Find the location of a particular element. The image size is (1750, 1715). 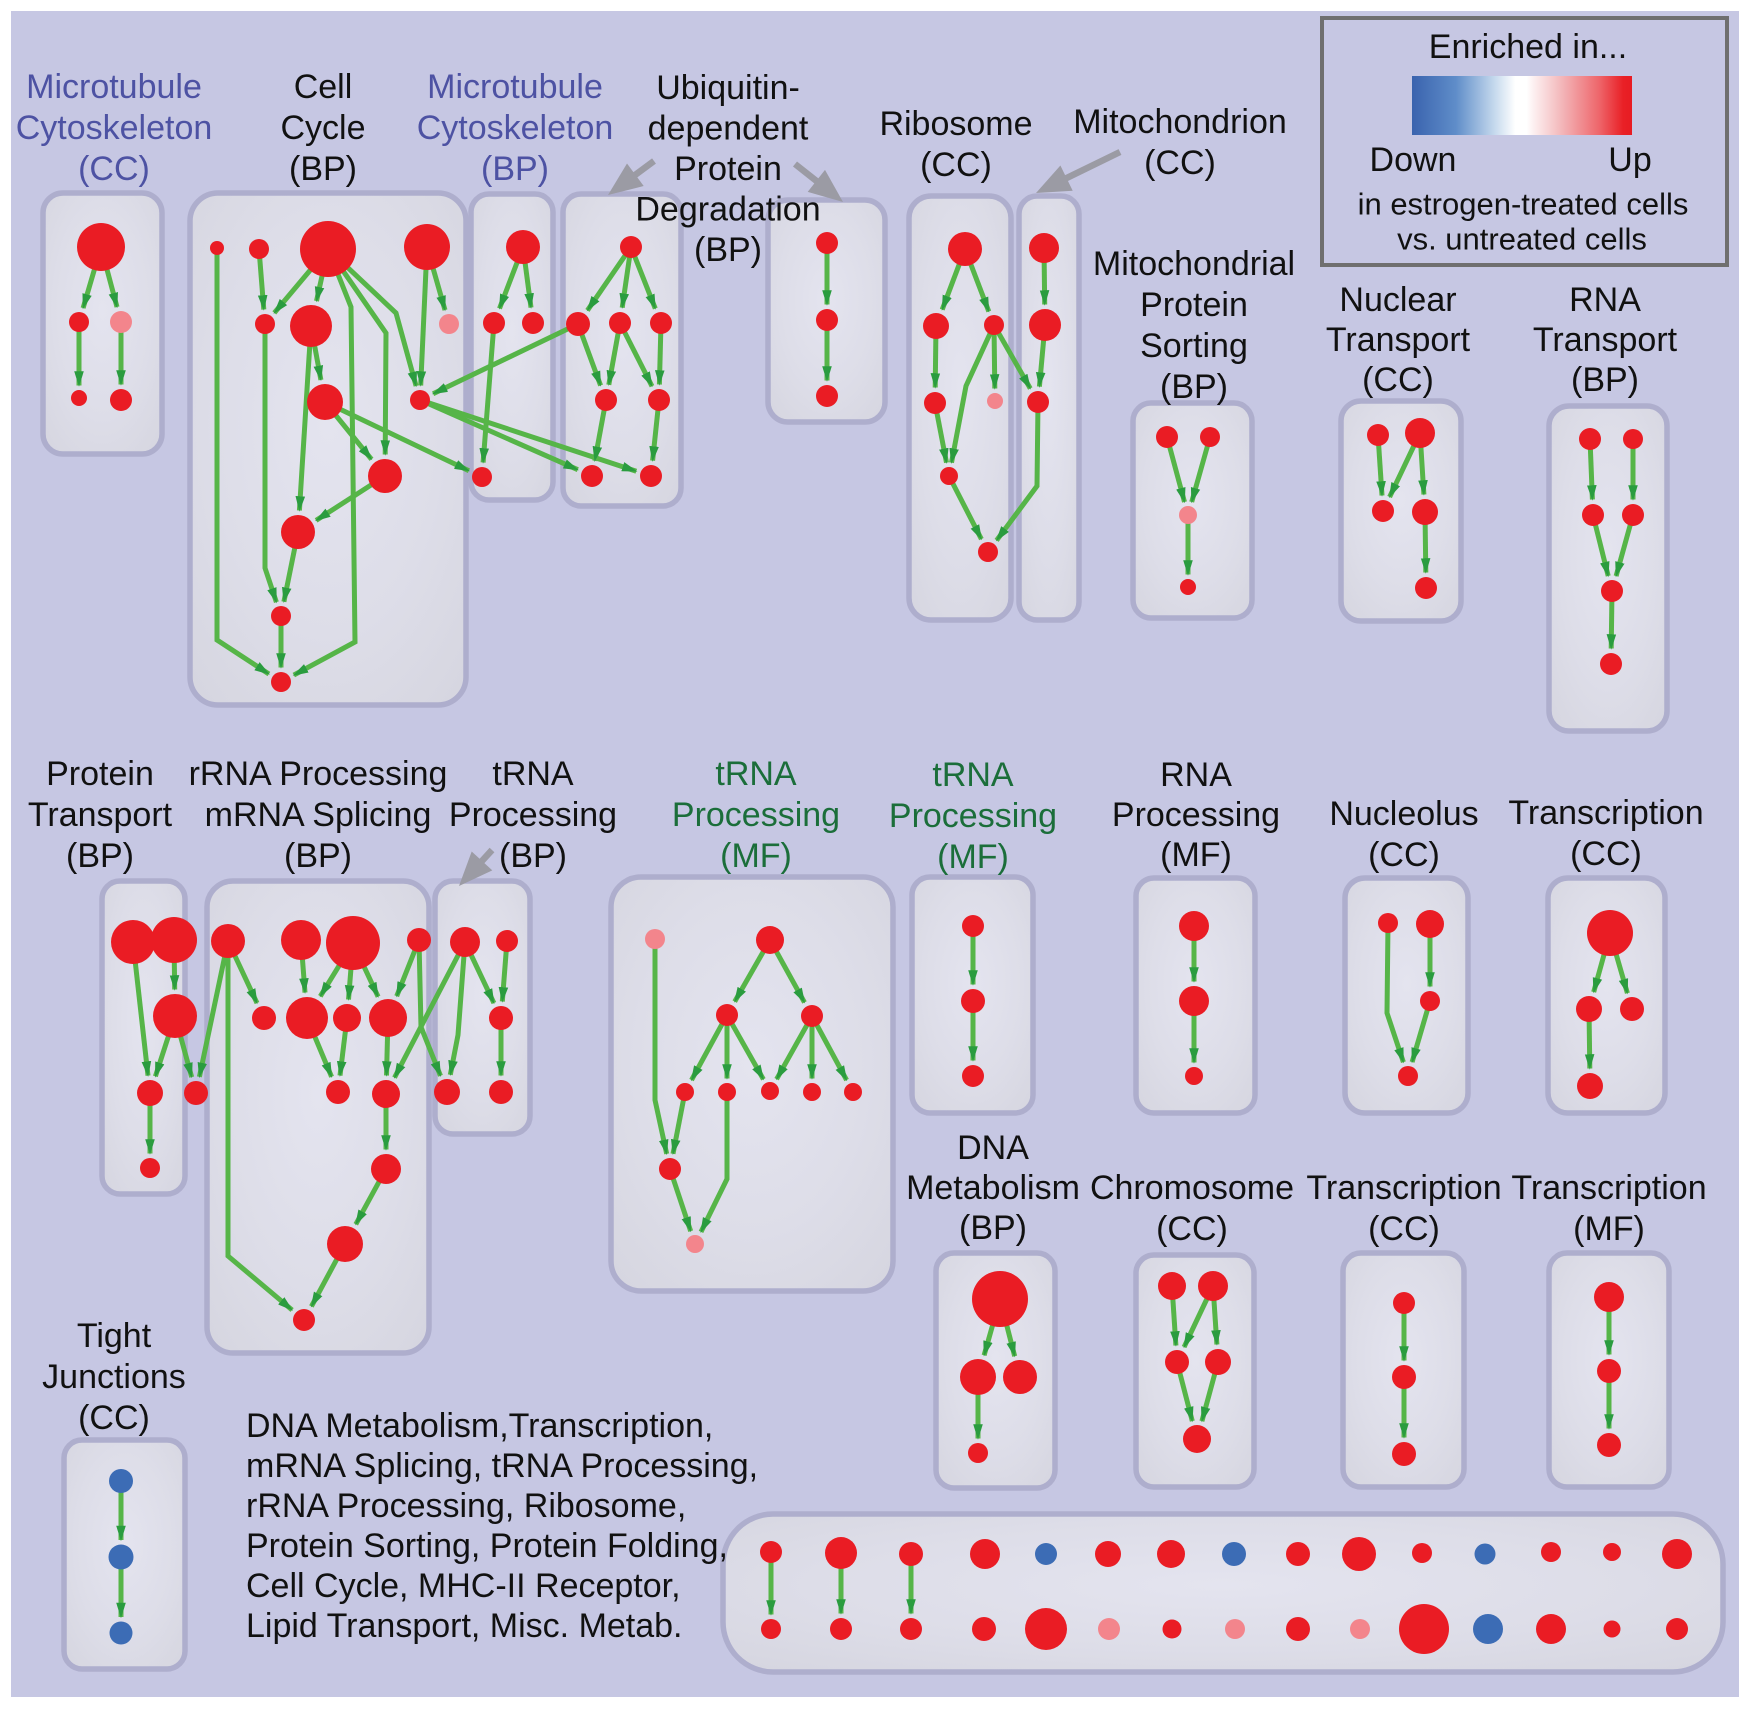

svg-text: Ubiquitin- is located at coordinates (728, 88).